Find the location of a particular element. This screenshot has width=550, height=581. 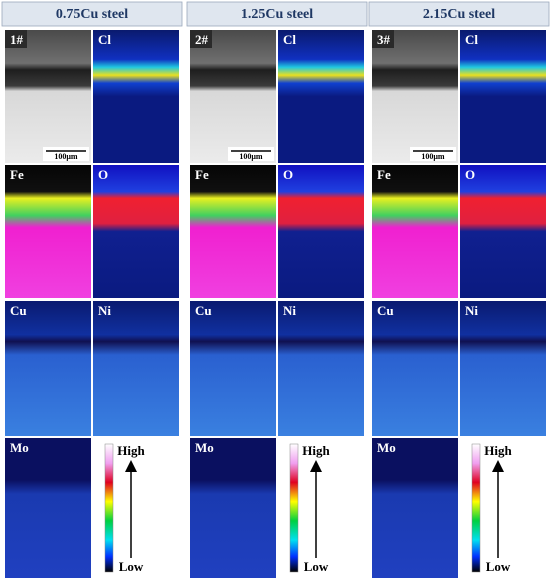

panel-label: 3# is located at coordinates (384, 39).